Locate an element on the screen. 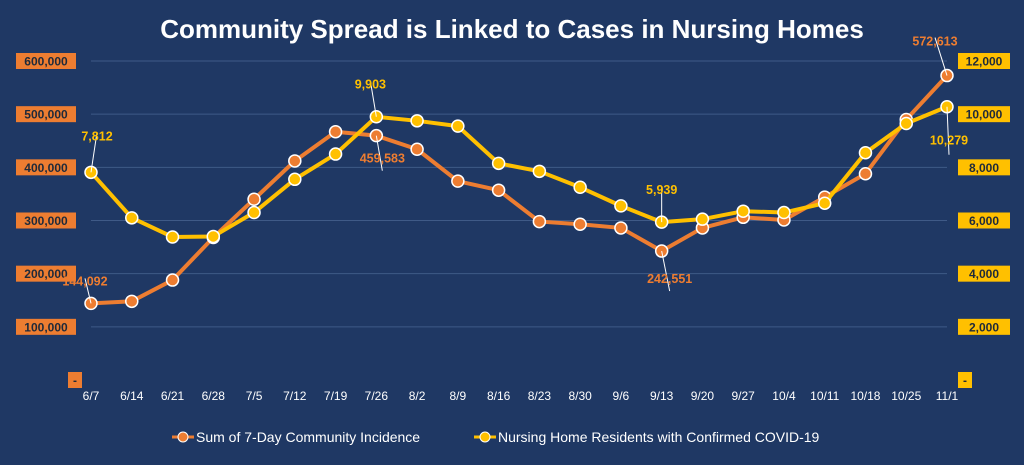 The height and width of the screenshot is (465, 1024). left-tick-label: 400,000 is located at coordinates (46, 168).